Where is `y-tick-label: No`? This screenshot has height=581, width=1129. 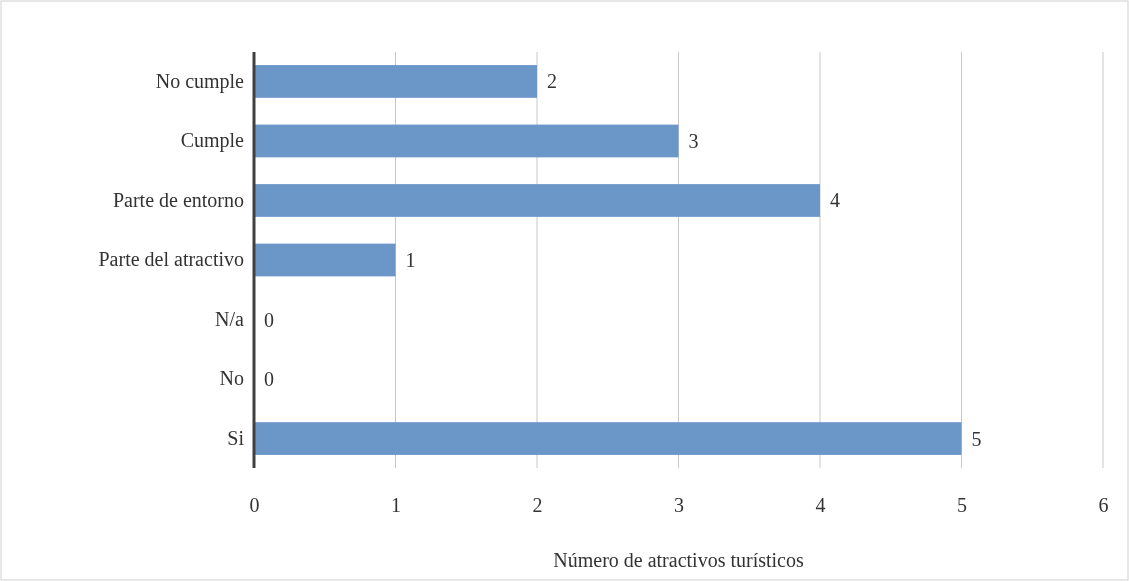 y-tick-label: No is located at coordinates (231, 378).